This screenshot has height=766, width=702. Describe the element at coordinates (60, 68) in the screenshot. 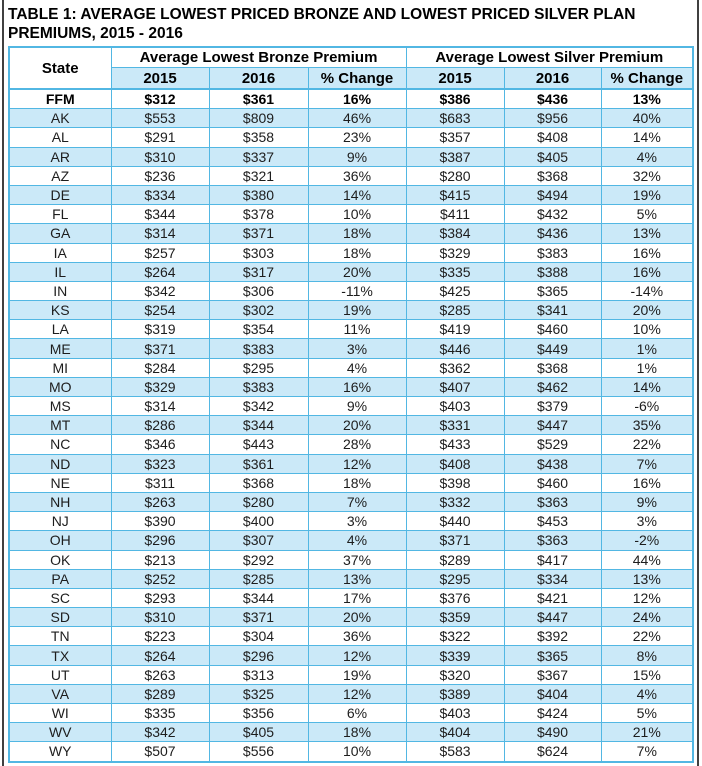

I see `col-header-state: State` at that location.